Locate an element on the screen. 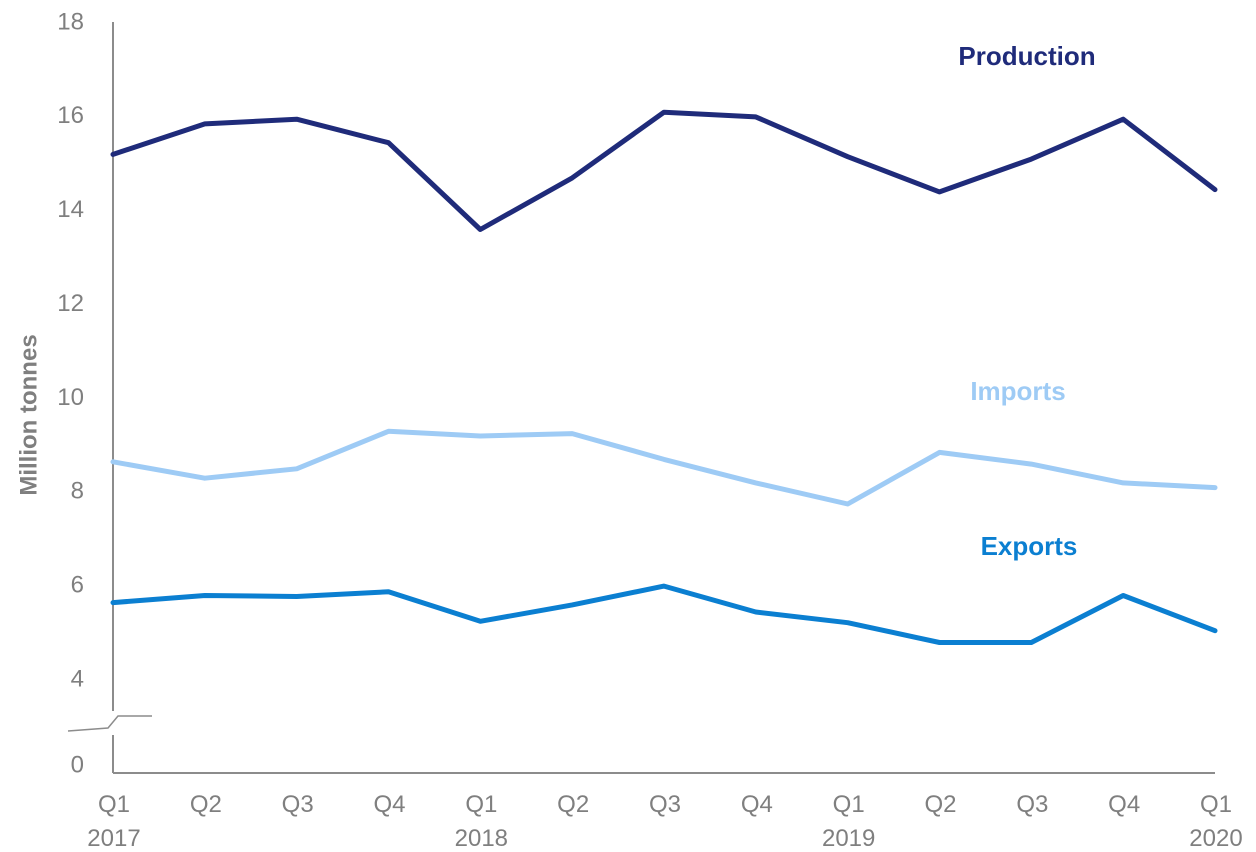 This screenshot has width=1256, height=852. y-tick-label: 8 is located at coordinates (77, 491).